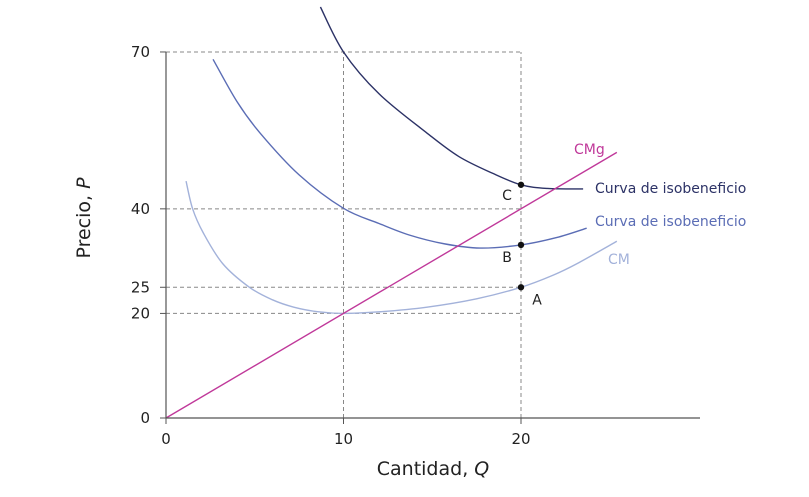  Describe the element at coordinates (140, 313) in the screenshot. I see `y-tick-label: 20` at that location.